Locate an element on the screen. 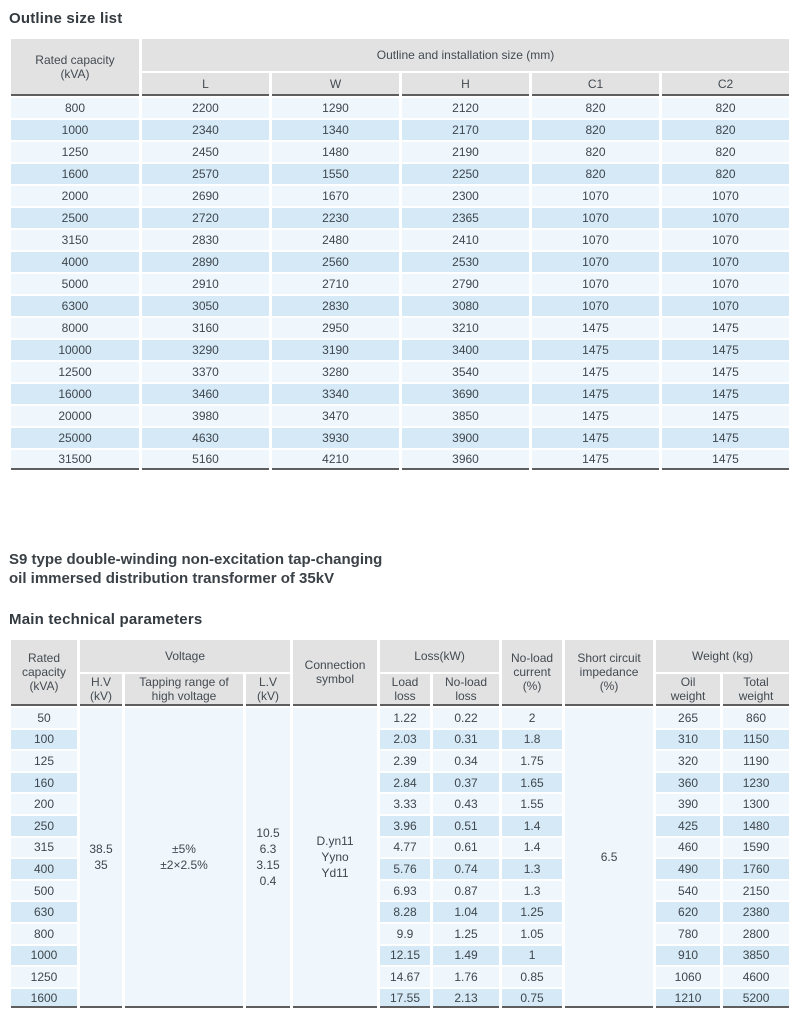 The image size is (800, 1021). header-l: L is located at coordinates (205, 84).